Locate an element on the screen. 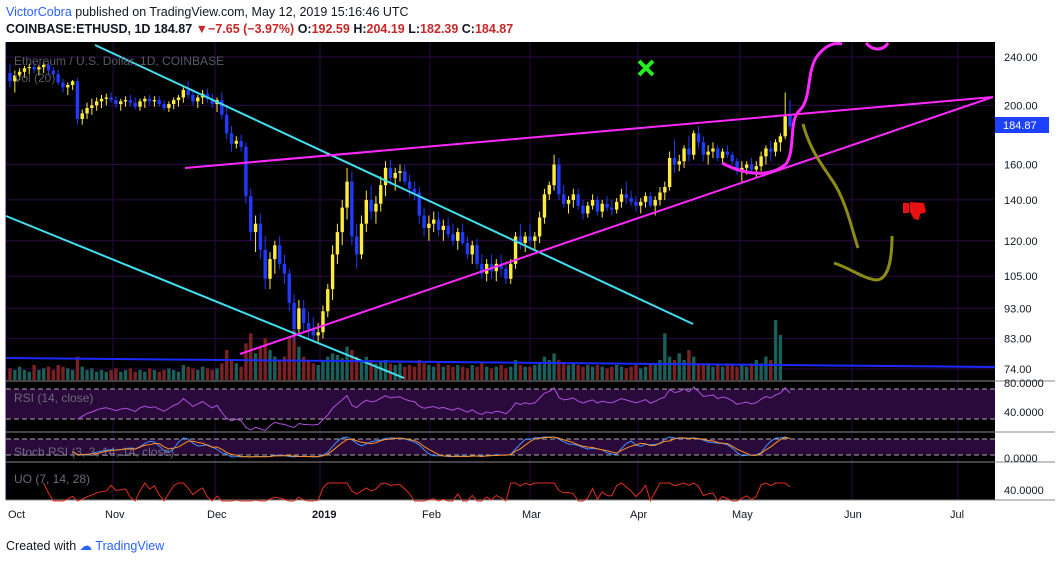 This screenshot has height=563, width=1058. last-price: 184.87 is located at coordinates (173, 29).